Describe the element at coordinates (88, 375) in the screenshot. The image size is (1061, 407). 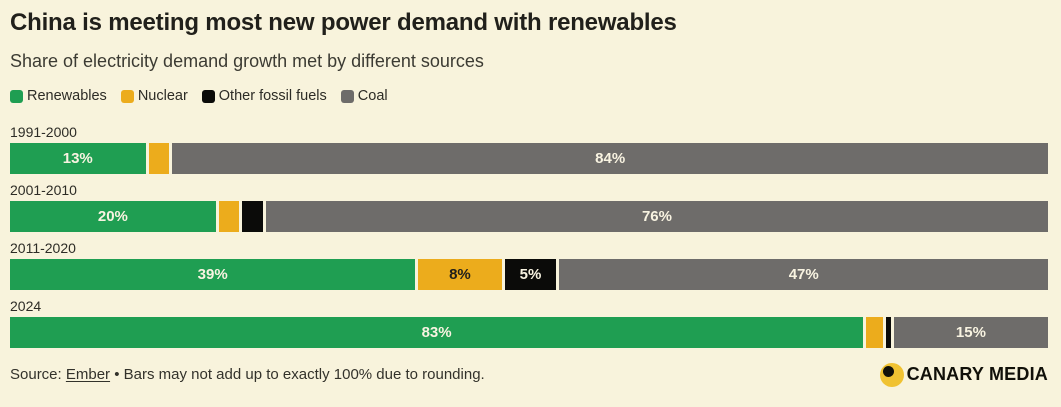
I see `source-link: Ember` at that location.